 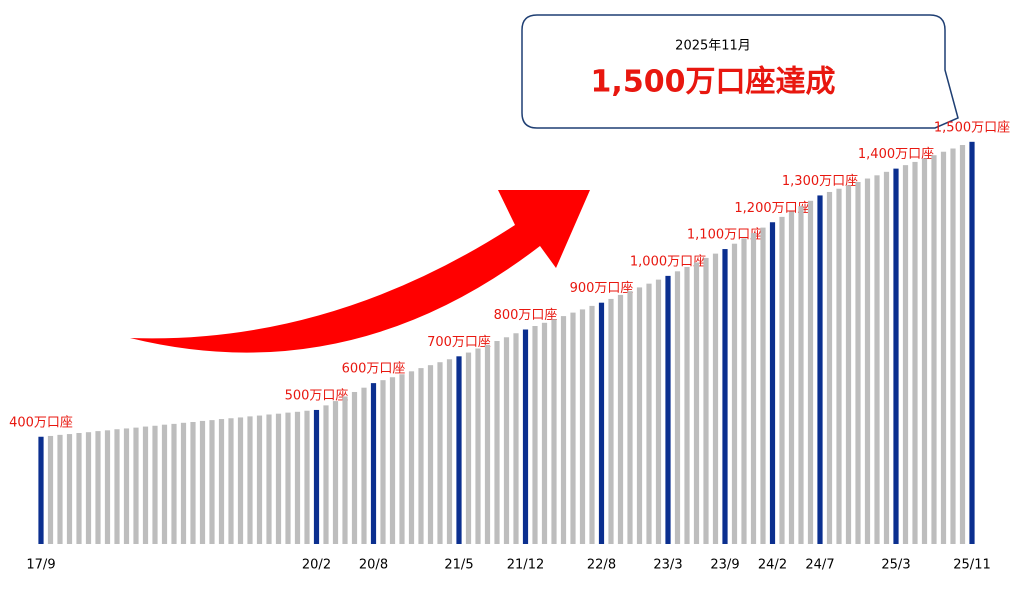 I want to click on callout-box, so click(x=740, y=71).